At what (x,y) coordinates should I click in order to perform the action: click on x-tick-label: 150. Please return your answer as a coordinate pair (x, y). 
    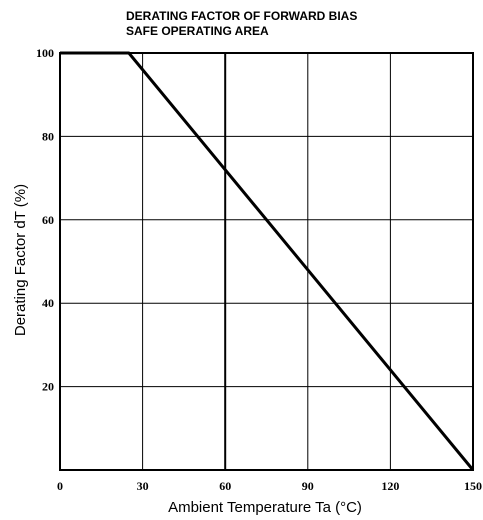
    Looking at the image, I should click on (473, 486).